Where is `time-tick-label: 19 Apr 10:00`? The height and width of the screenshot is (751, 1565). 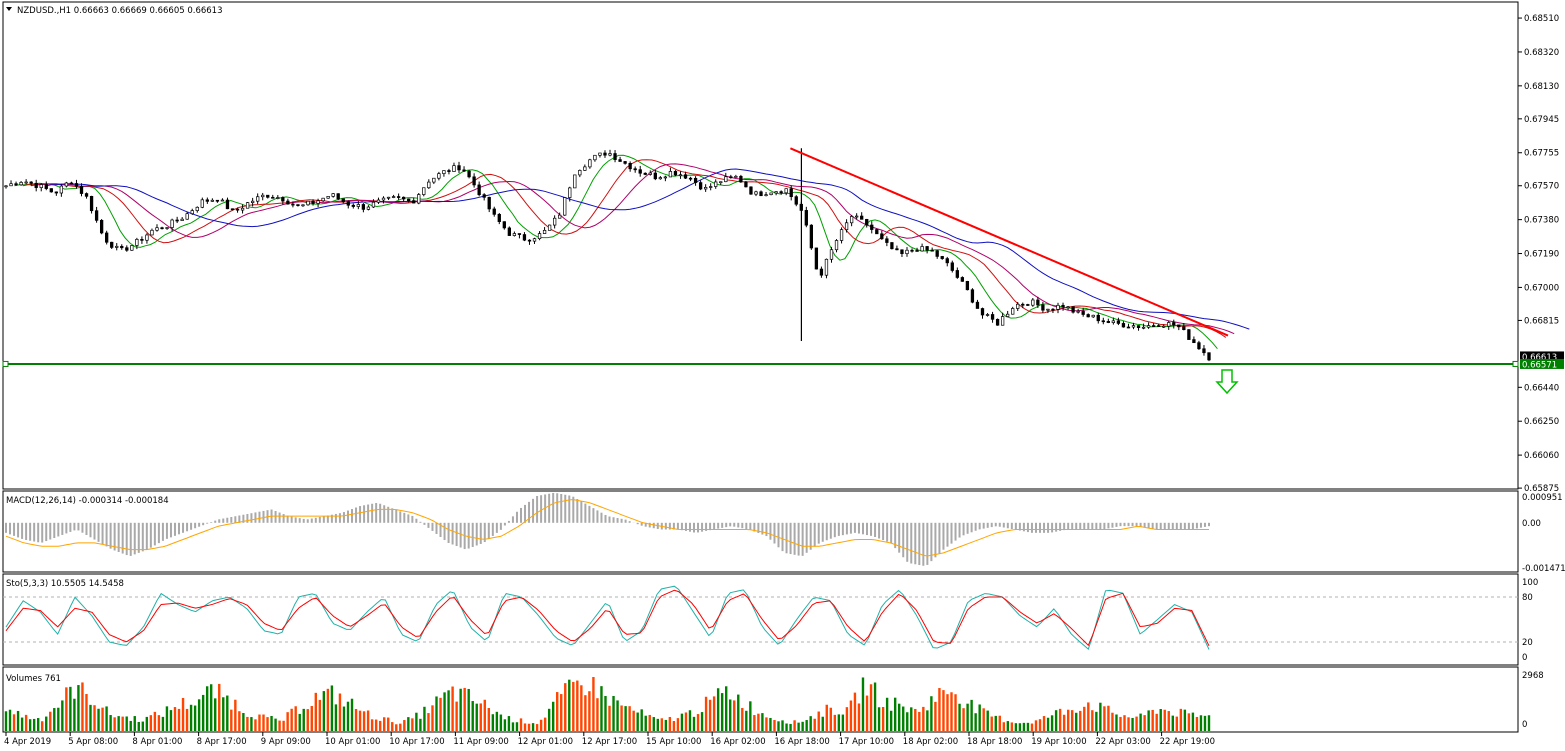 time-tick-label: 19 Apr 10:00 is located at coordinates (1058, 742).